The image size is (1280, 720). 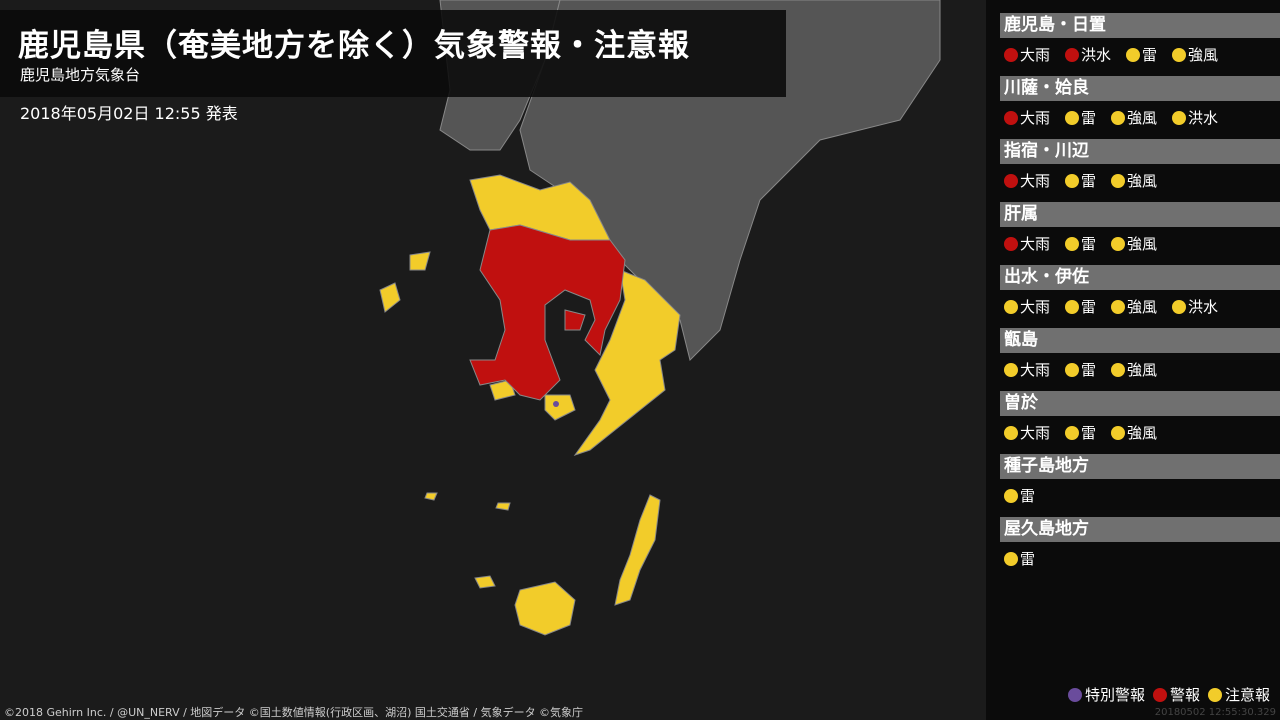 What do you see at coordinates (1140, 228) in the screenshot?
I see `region-block: 肝属大雨 雷 強風` at bounding box center [1140, 228].